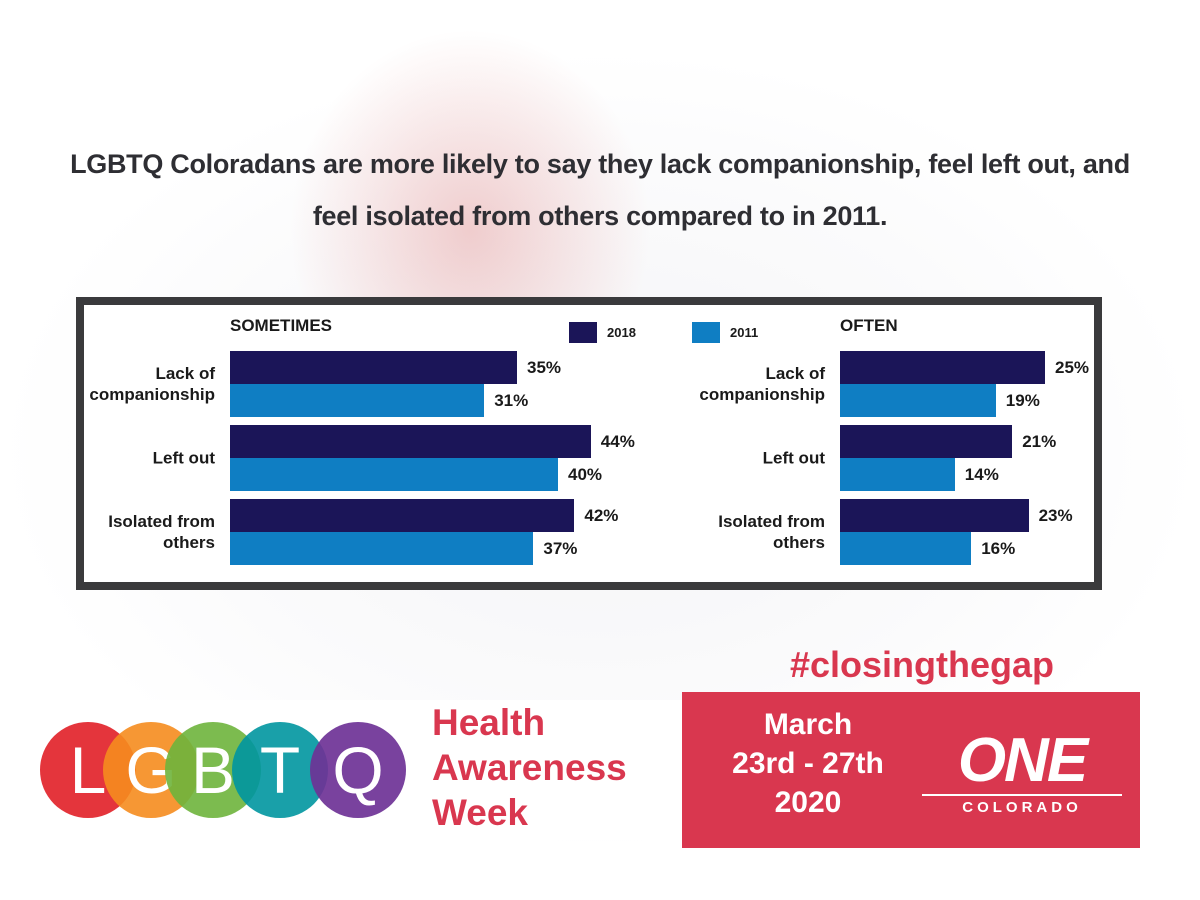  What do you see at coordinates (1022, 760) in the screenshot?
I see `org-name: ONE` at bounding box center [1022, 760].